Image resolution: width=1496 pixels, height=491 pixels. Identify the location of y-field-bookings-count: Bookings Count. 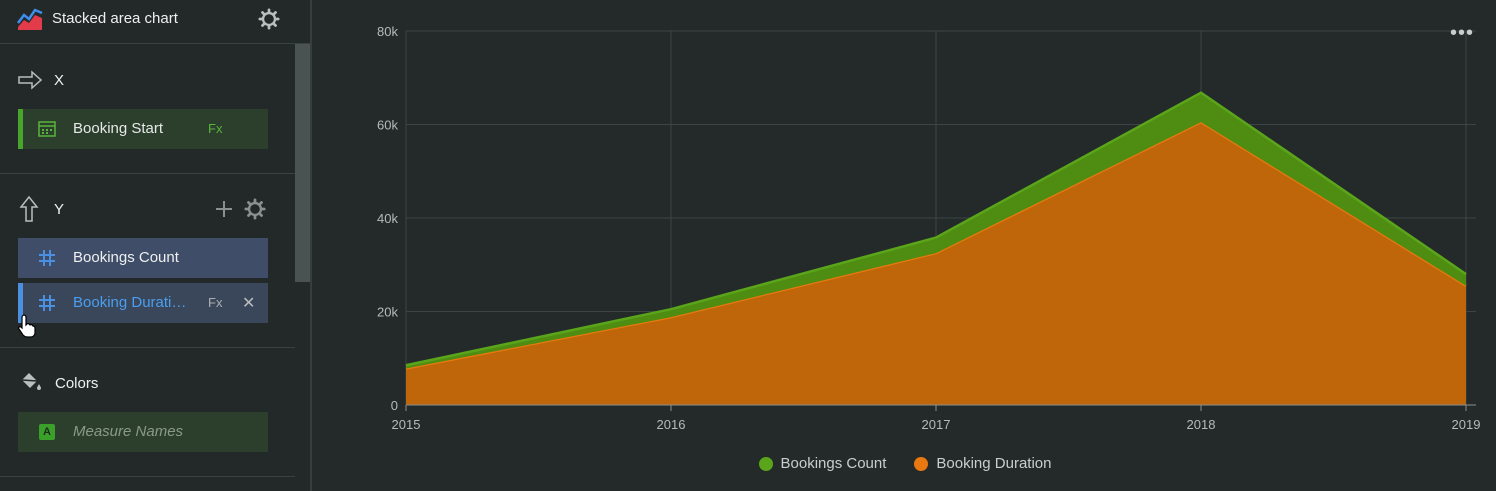
(143, 258).